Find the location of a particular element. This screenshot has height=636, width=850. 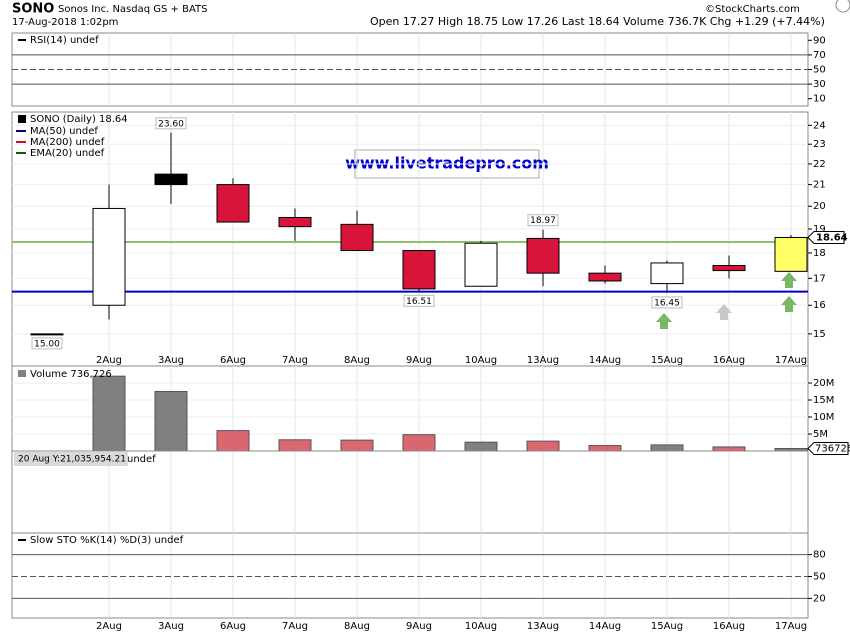

y-tick-label: 16 is located at coordinates (819, 305).